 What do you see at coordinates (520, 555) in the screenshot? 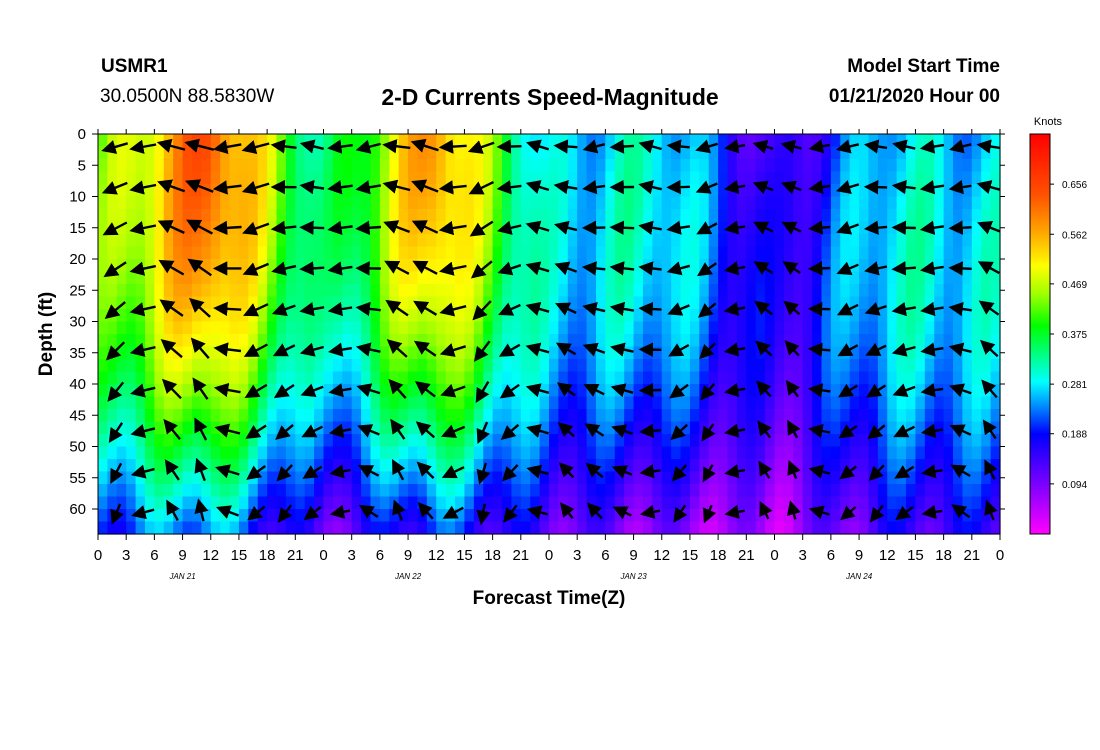
I see `x-tick-label: 21` at bounding box center [520, 555].